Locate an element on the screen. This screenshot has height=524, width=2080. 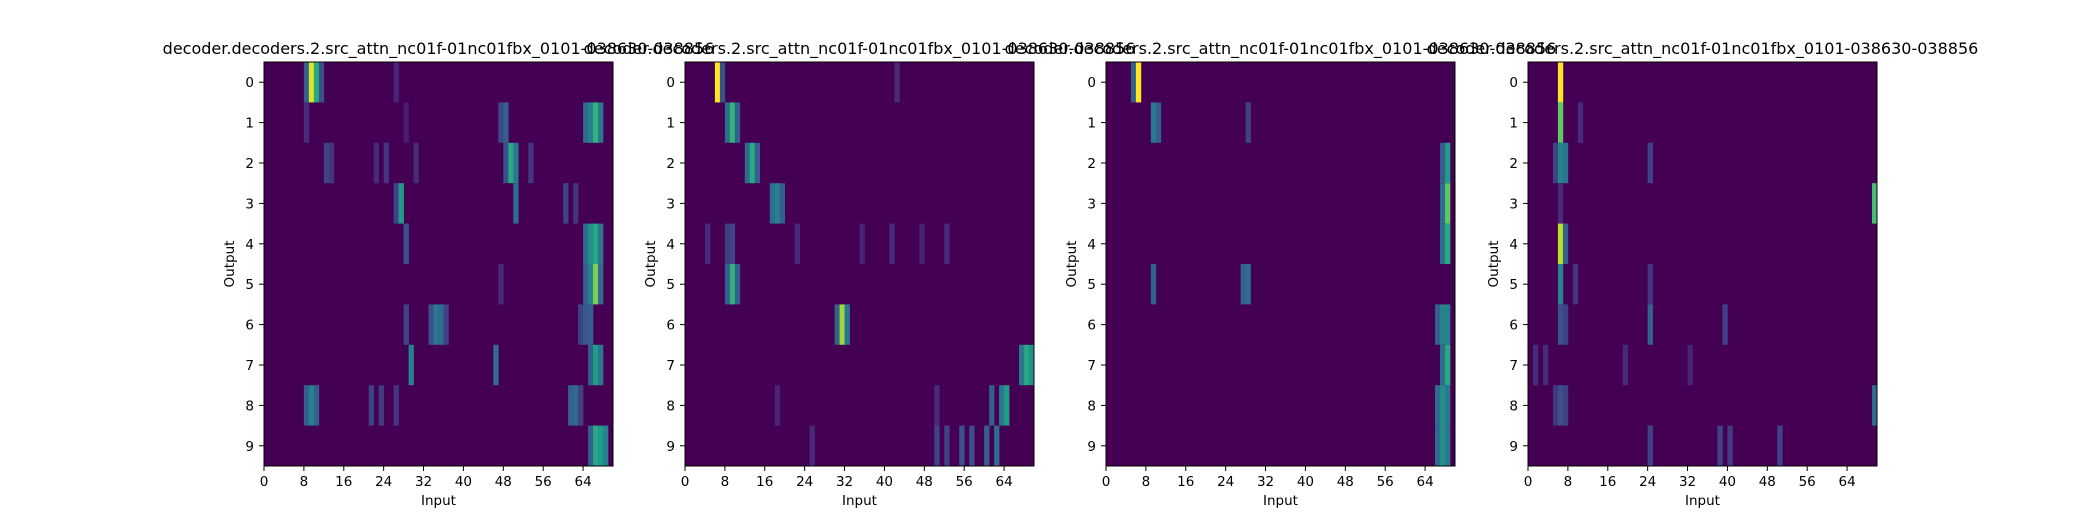
x-tick-label: 24 is located at coordinates (1647, 482).